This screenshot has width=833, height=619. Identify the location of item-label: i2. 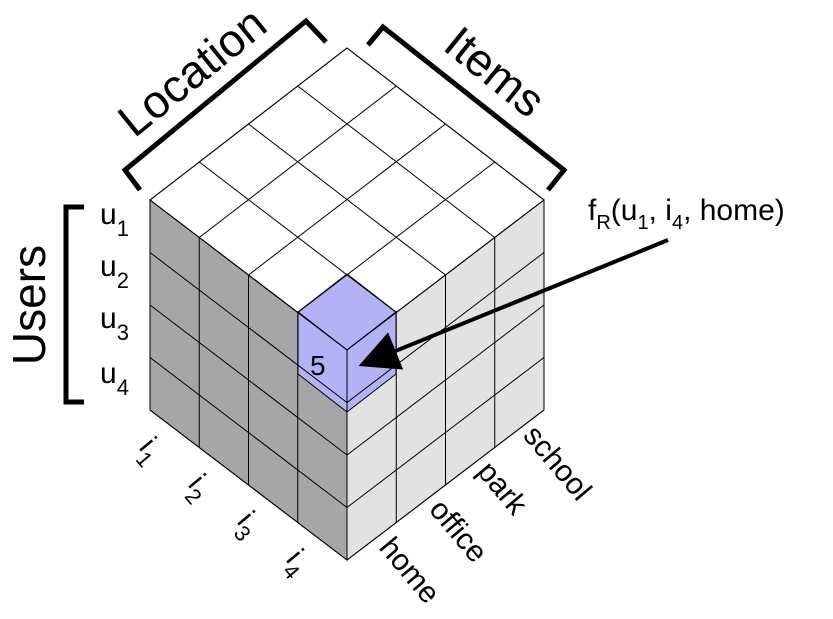
(198, 488).